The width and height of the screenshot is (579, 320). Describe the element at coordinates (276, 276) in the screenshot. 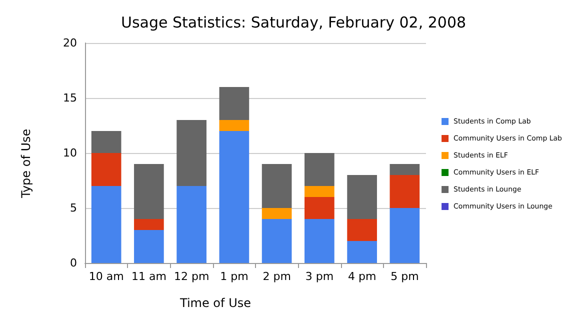

I see `x-tick-label: 2 pm` at that location.